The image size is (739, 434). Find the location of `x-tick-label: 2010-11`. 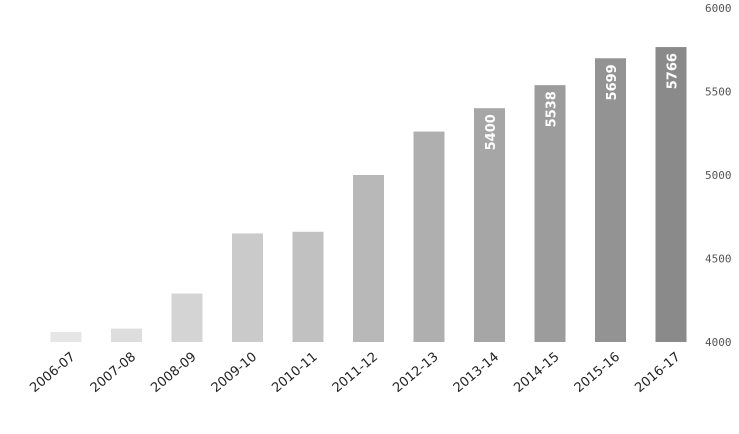

x-tick-label: 2010-11 is located at coordinates (294, 373).